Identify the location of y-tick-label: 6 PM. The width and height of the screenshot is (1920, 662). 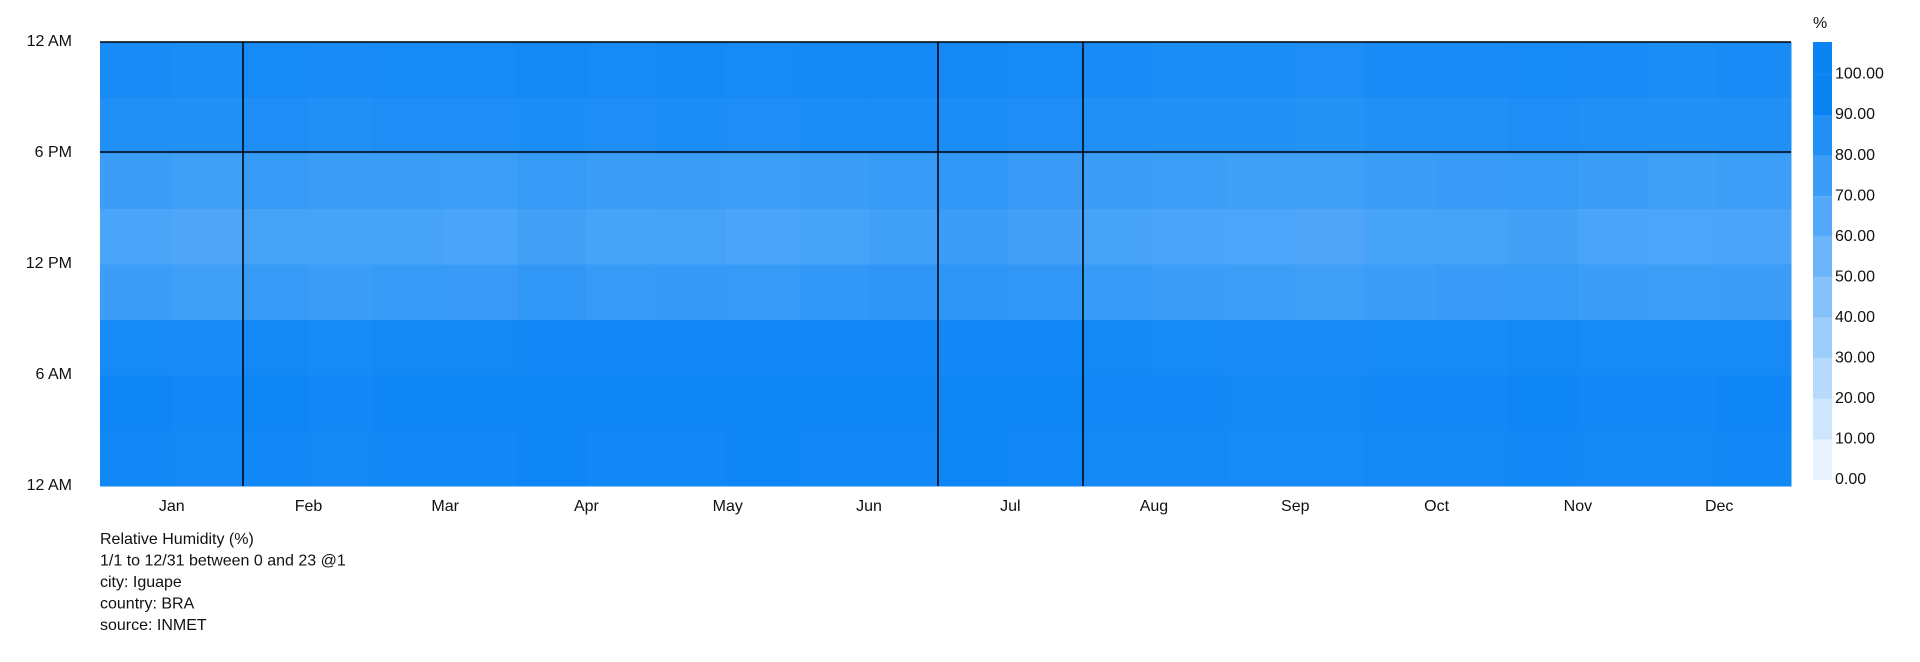
(53, 152).